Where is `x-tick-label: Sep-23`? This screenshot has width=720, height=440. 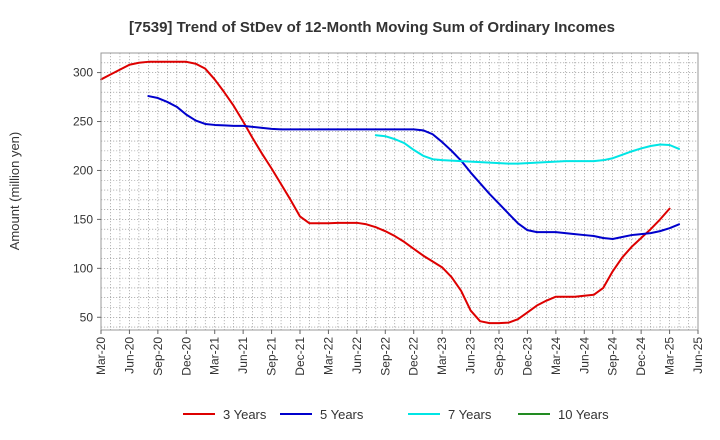 x-tick-label: Sep-23 is located at coordinates (499, 356).